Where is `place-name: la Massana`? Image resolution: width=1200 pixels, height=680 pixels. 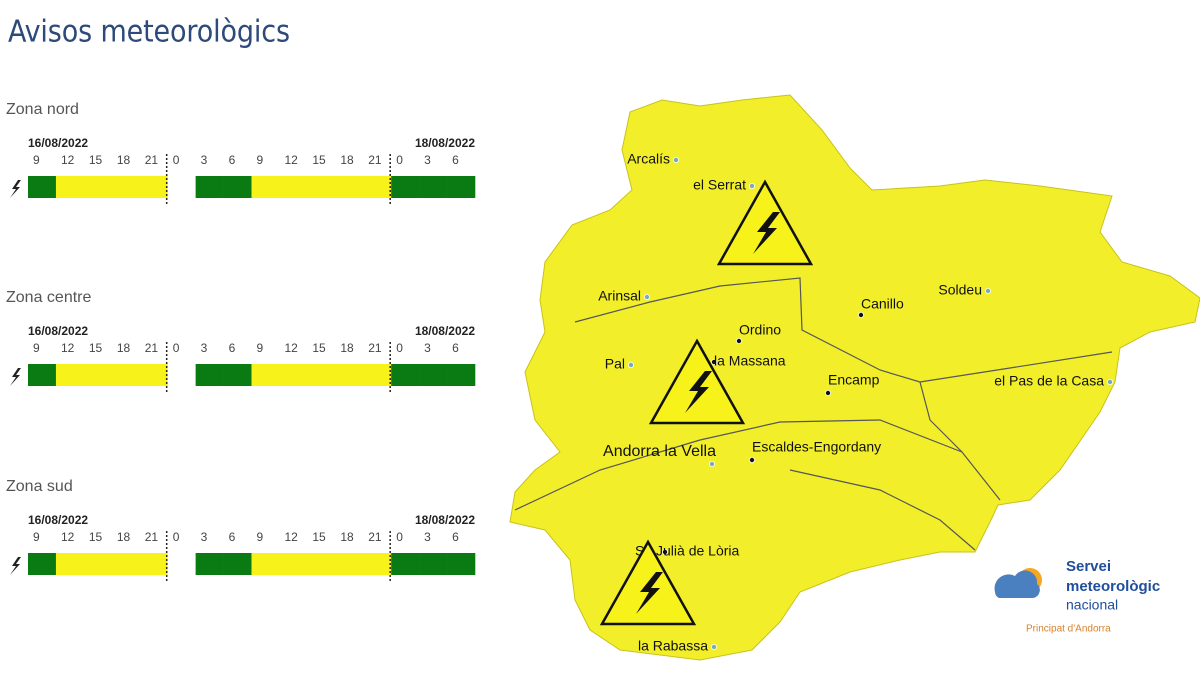 place-name: la Massana is located at coordinates (750, 361).